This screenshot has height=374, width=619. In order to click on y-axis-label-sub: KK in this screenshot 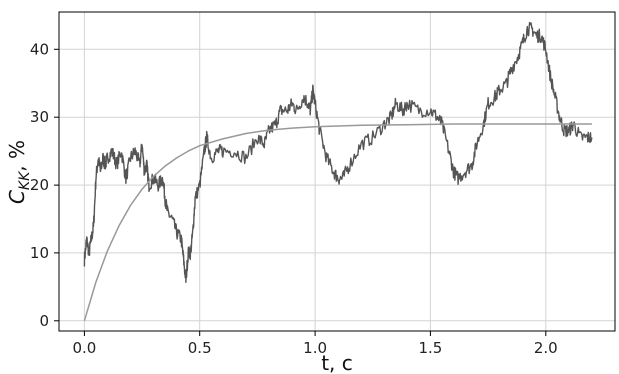, I will do `click(25, 180)`.